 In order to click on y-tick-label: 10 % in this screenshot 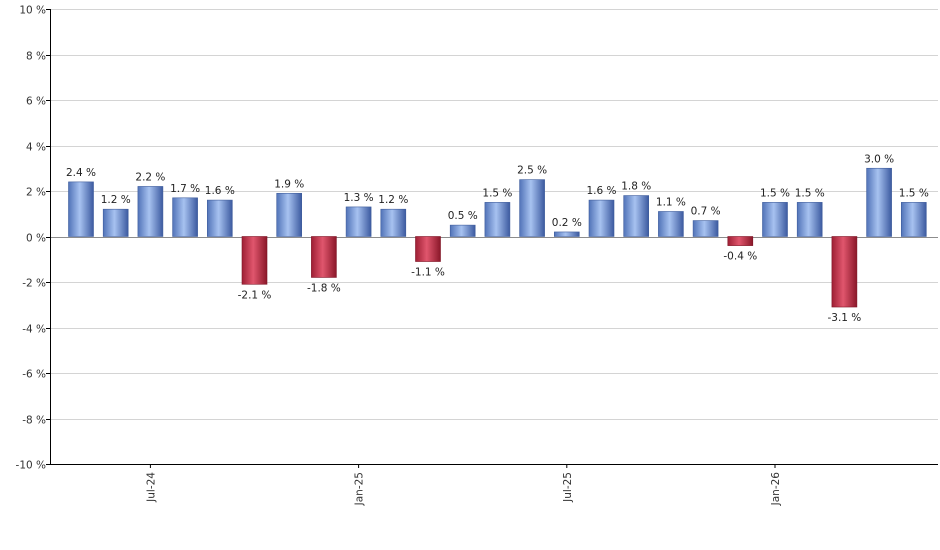, I will do `click(32, 11)`.